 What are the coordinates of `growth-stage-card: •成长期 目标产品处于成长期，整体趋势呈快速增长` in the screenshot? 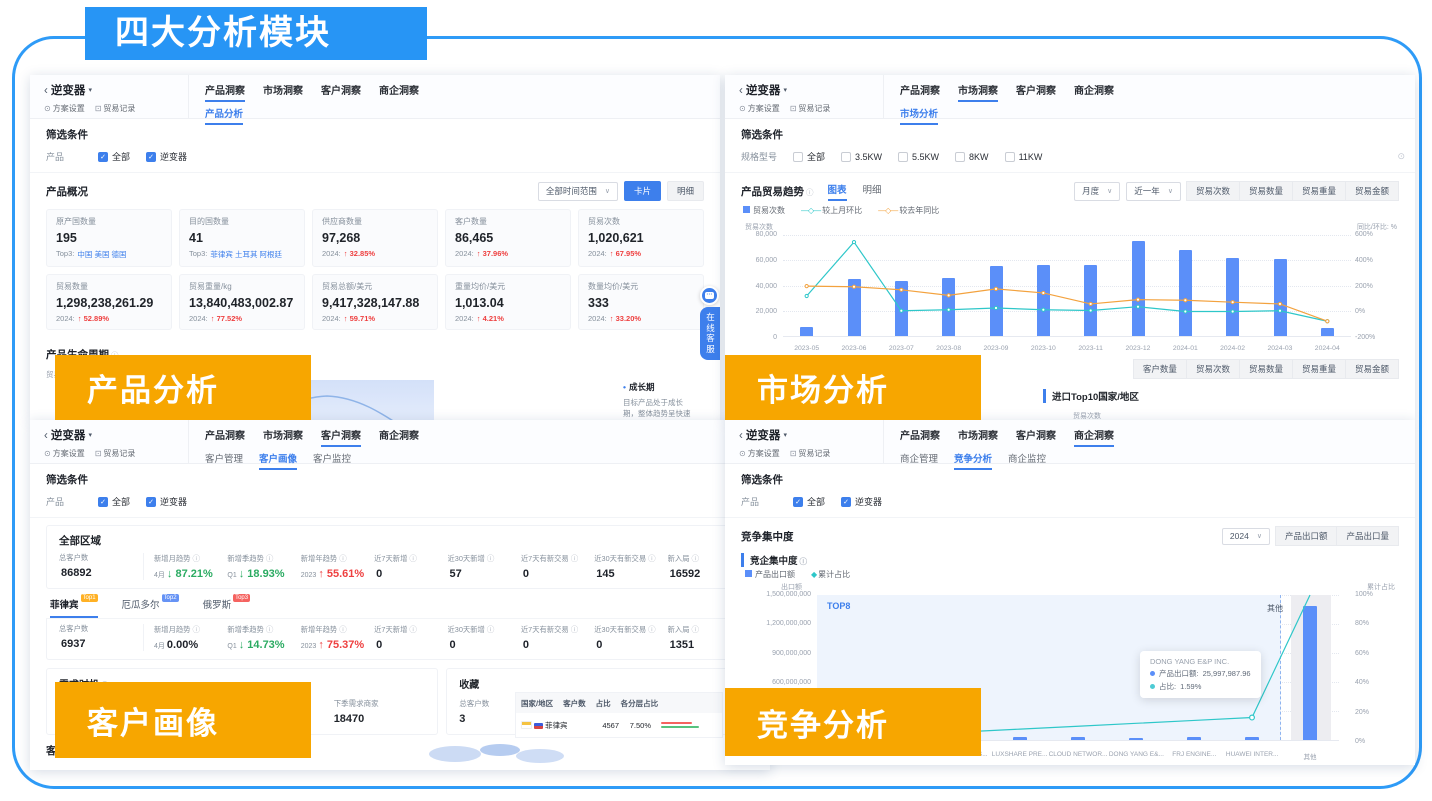 It's located at (660, 398).